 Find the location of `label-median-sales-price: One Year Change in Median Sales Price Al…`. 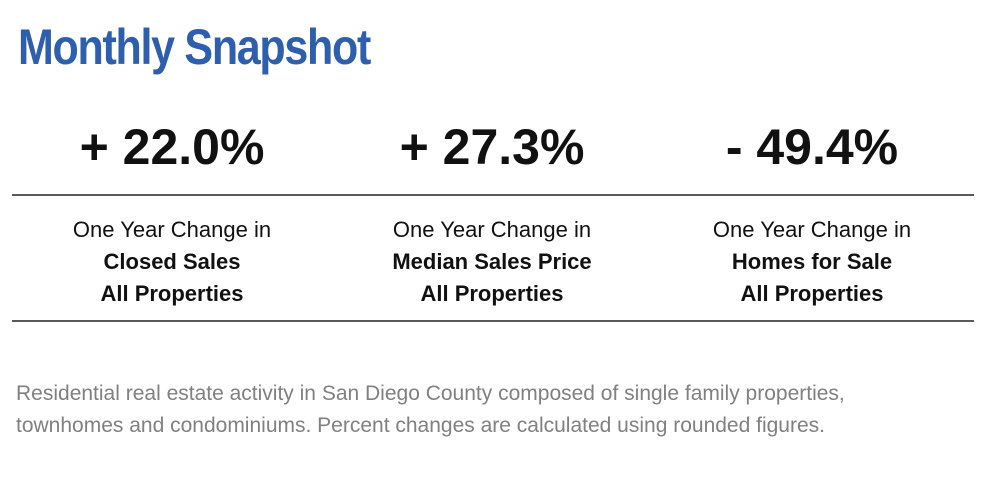

label-median-sales-price: One Year Change in Median Sales Price Al… is located at coordinates (492, 258).